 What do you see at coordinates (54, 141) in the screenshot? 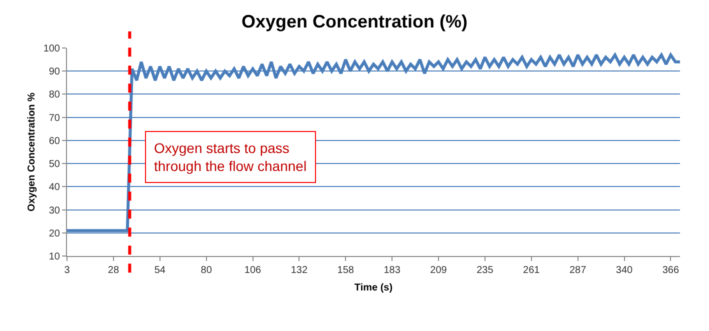
I see `y-tick-label: 60` at bounding box center [54, 141].